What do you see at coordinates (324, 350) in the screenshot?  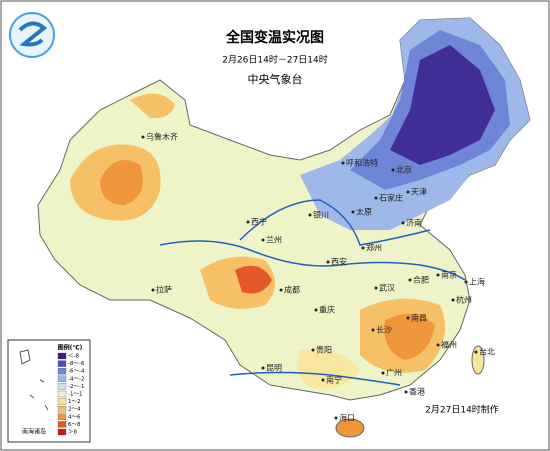 I see `city-label: 贵阳` at bounding box center [324, 350].